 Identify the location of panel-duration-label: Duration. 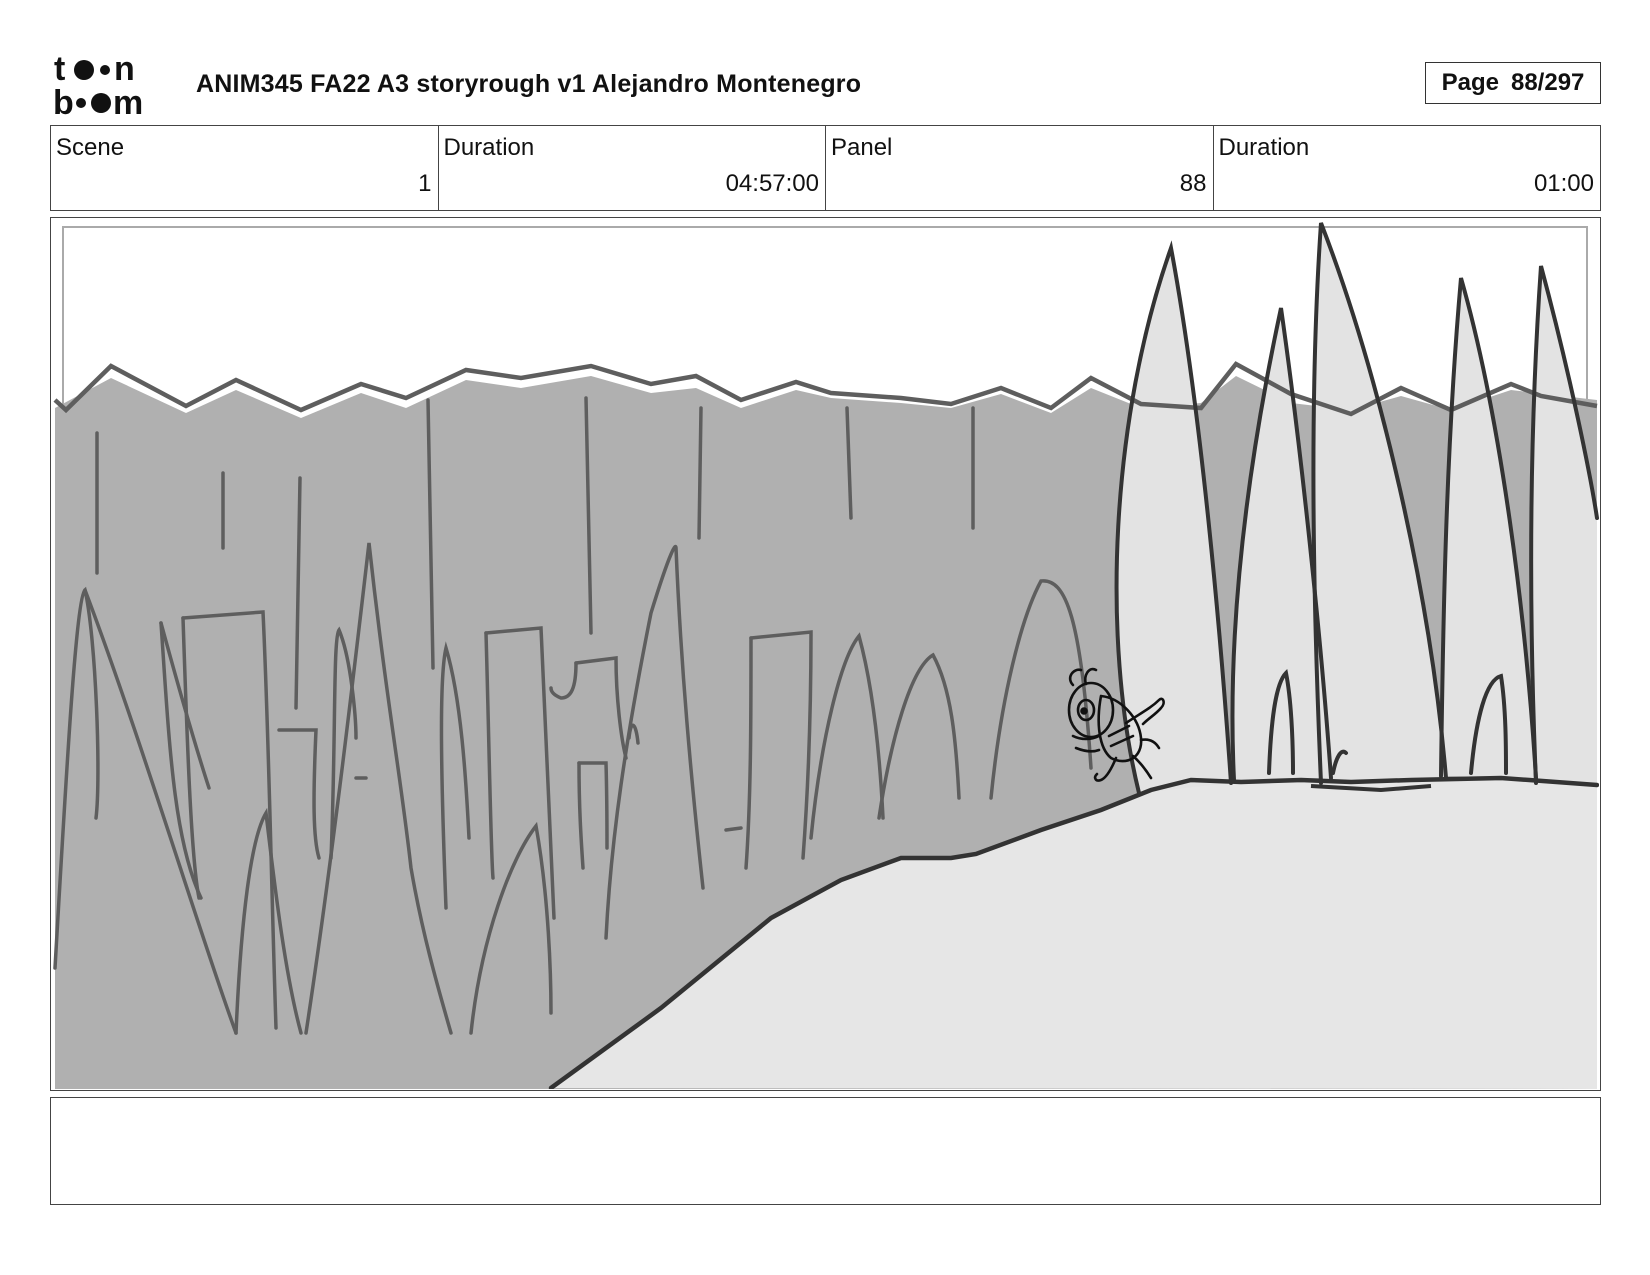
(1264, 147).